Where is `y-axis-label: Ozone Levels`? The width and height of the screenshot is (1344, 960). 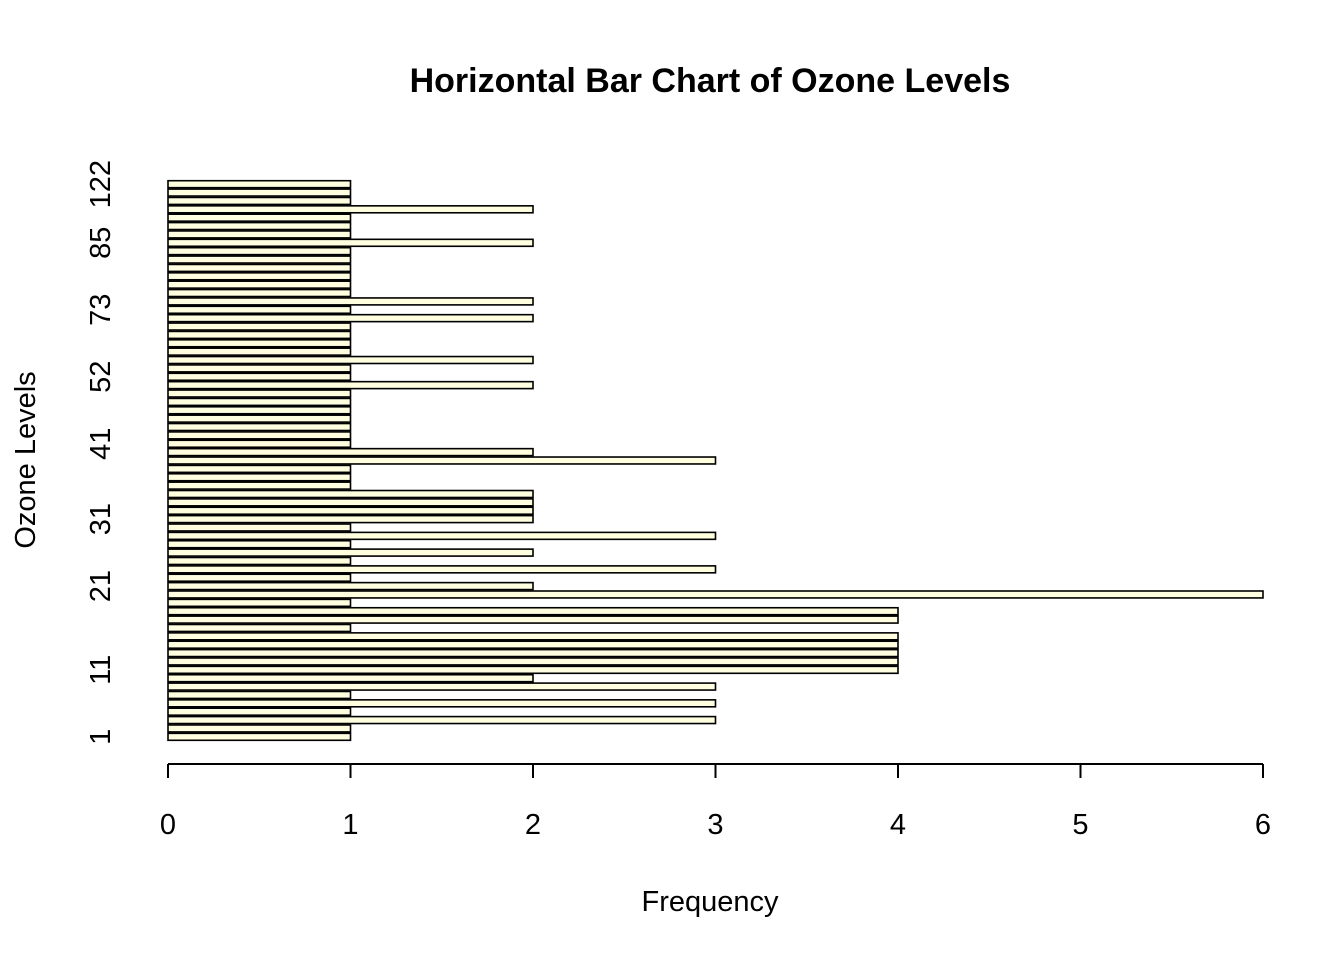
y-axis-label: Ozone Levels is located at coordinates (26, 459).